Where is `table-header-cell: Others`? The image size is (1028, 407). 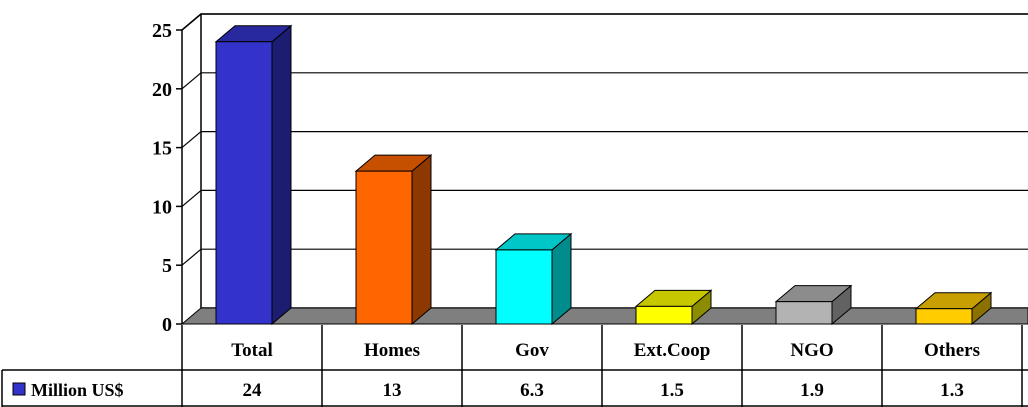
table-header-cell: Others is located at coordinates (952, 350).